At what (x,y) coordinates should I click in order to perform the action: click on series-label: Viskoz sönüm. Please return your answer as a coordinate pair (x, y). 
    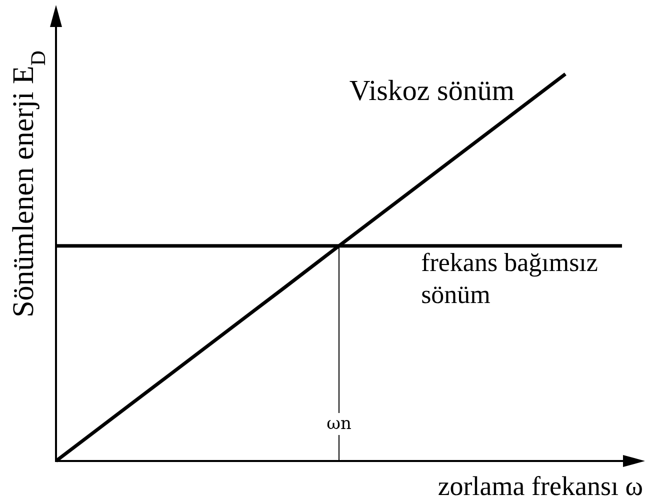
    Looking at the image, I should click on (432, 91).